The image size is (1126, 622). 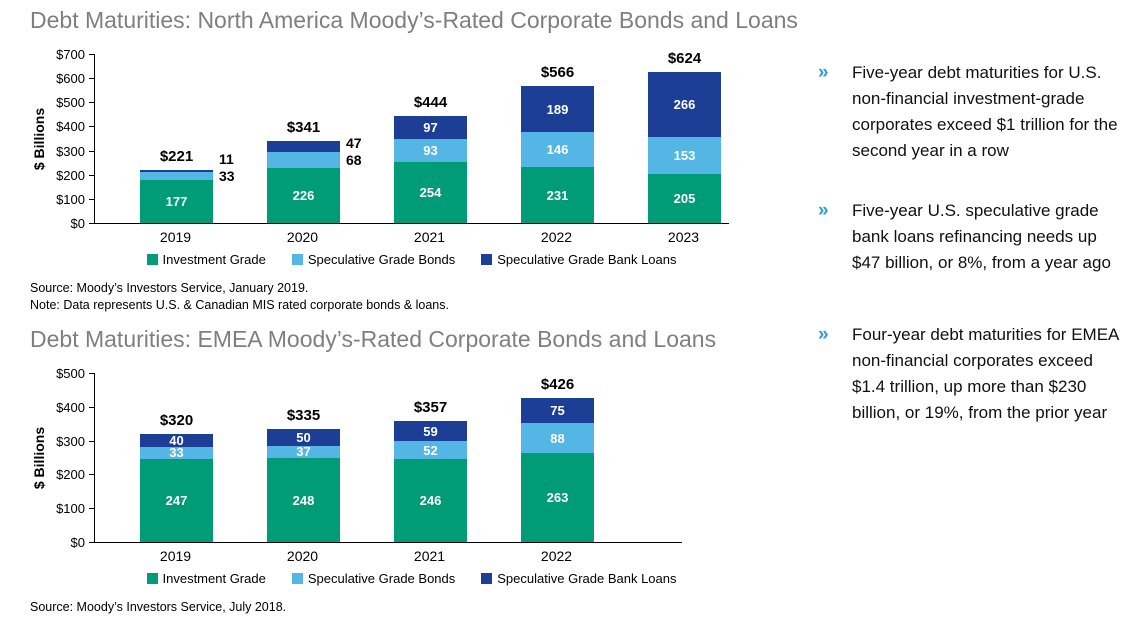 I want to click on bar-total-label: $444, so click(x=430, y=102).